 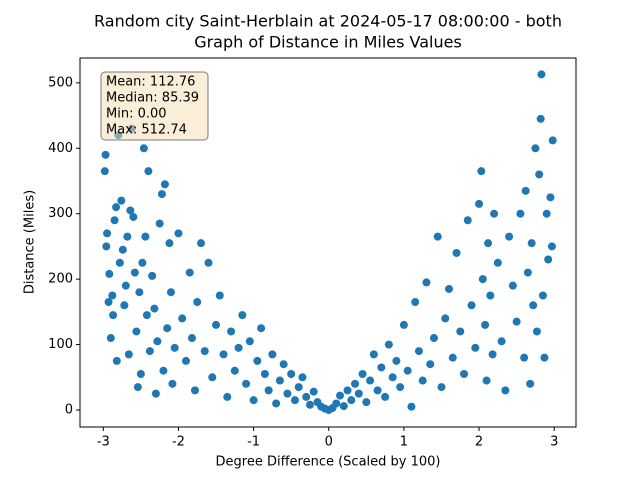 I want to click on y-tick-label: 400, so click(x=60, y=148).